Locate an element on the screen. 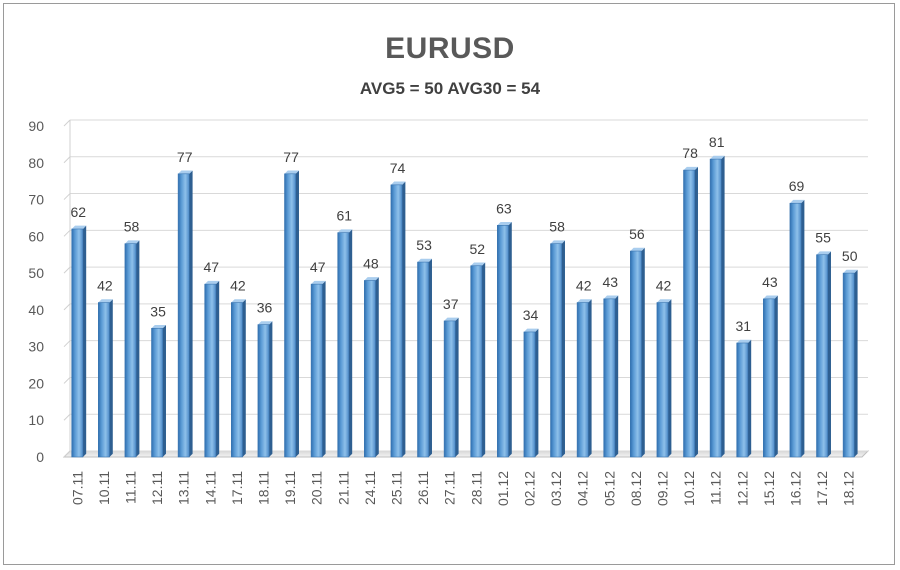  x-tick-label: 03.12 is located at coordinates (556, 488).